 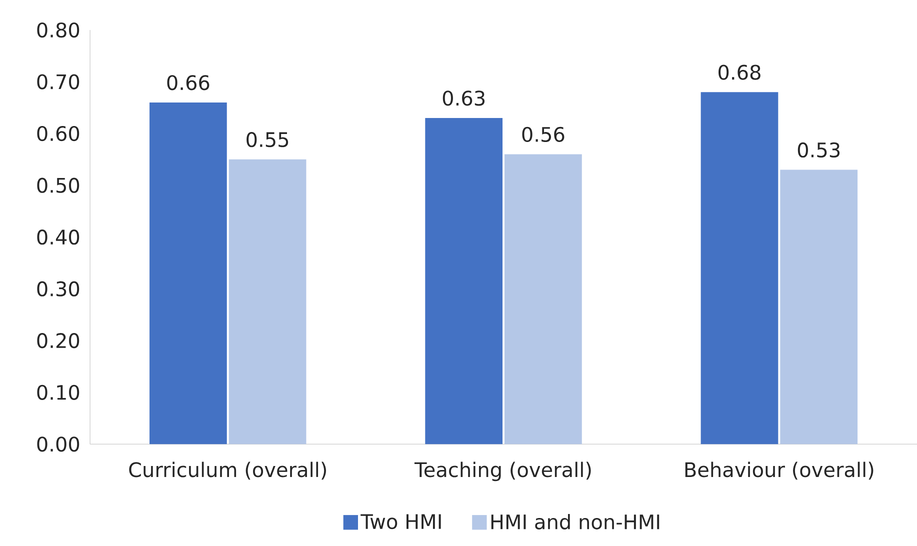 What do you see at coordinates (463, 98) in the screenshot?
I see `data-label: 0.63` at bounding box center [463, 98].